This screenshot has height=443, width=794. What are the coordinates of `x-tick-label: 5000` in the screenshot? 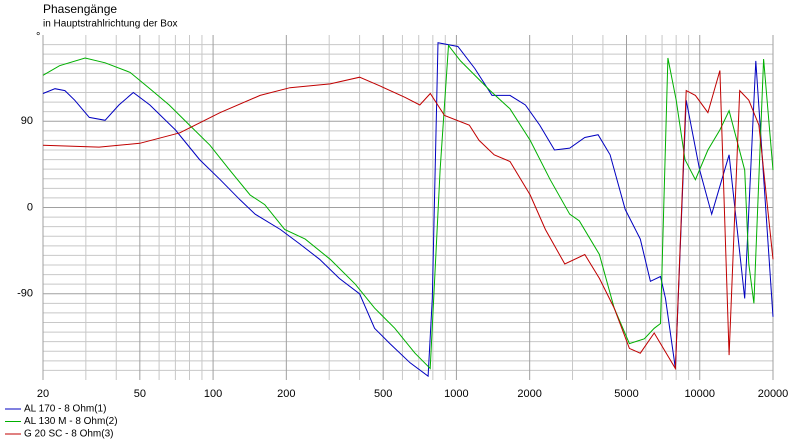 It's located at (626, 394).